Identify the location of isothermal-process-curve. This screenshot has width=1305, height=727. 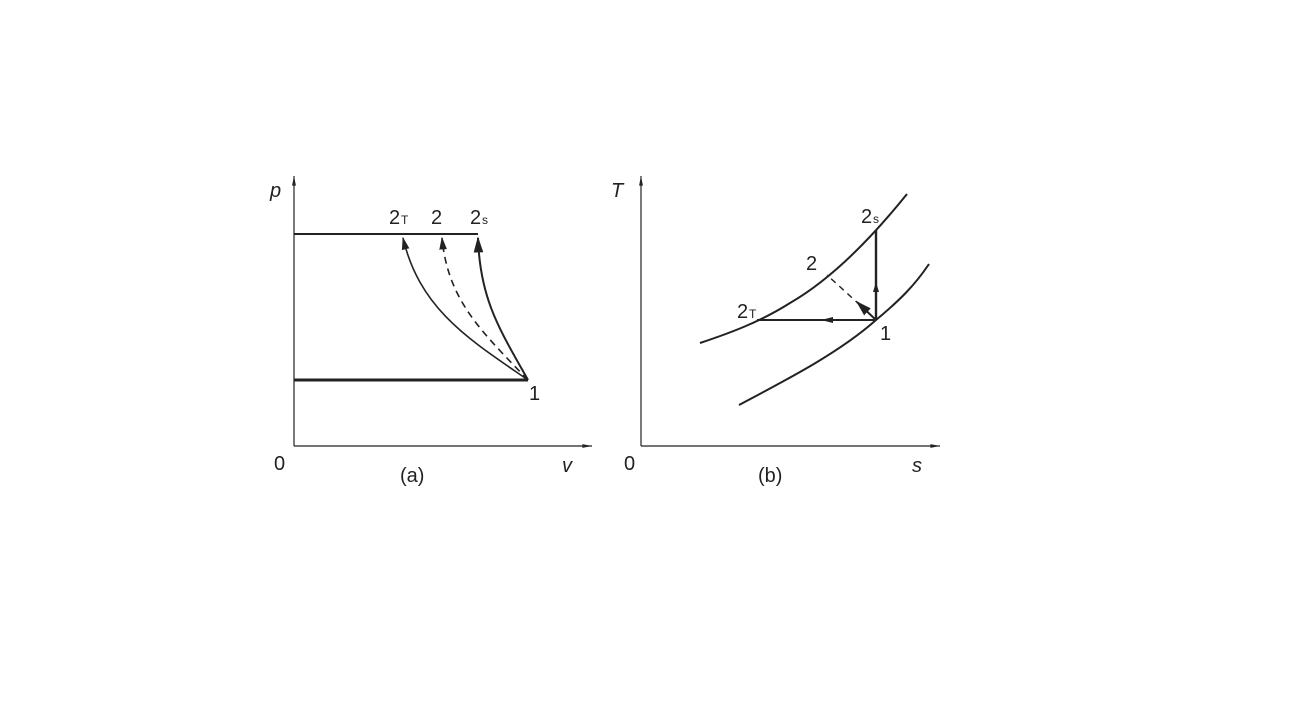
(465, 308).